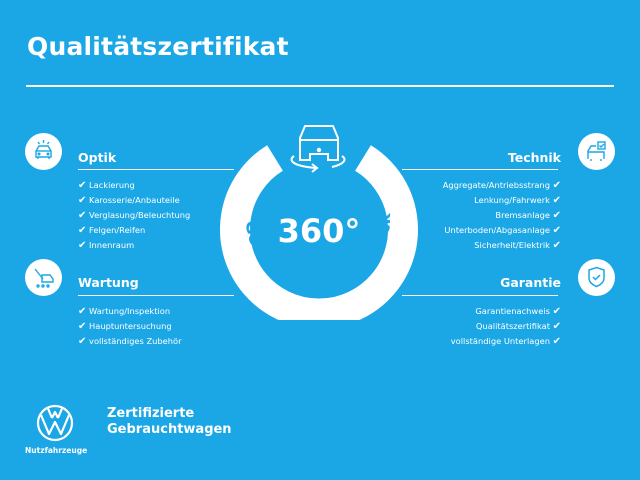 The width and height of the screenshot is (640, 480). Describe the element at coordinates (56, 450) in the screenshot. I see `logo-subtitle: Nutzfahrzeuge` at that location.